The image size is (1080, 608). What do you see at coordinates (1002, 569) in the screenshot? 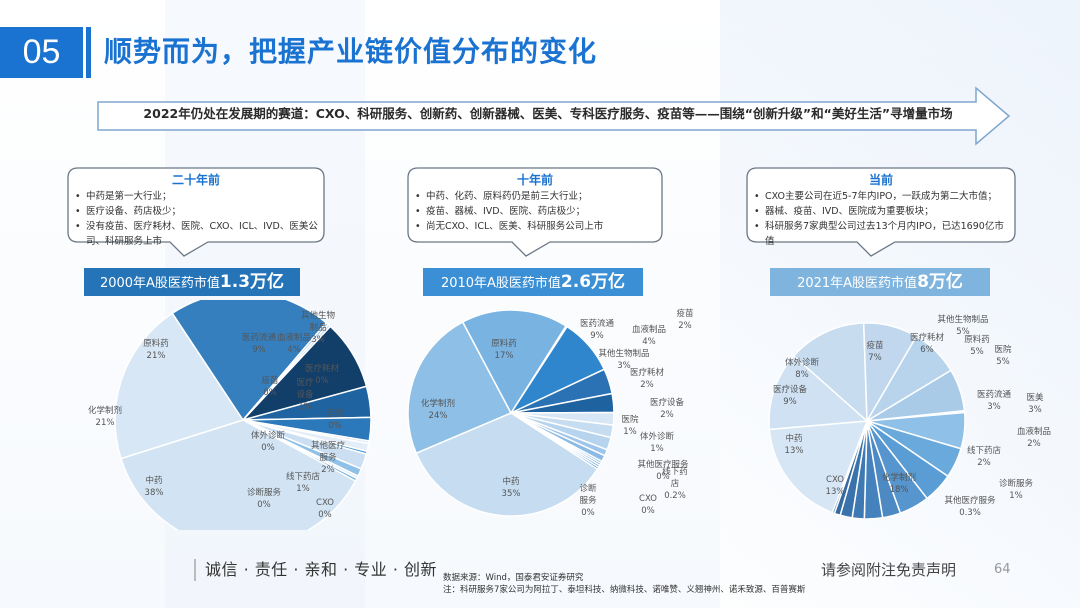
I see `page-number: 64` at bounding box center [1002, 569].